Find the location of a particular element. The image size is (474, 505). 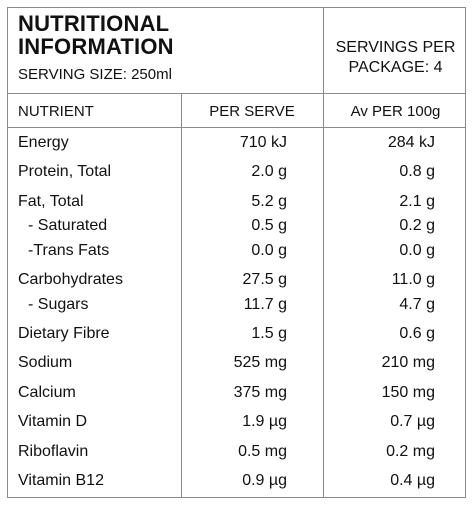

nutrient-name: - Sugars is located at coordinates (58, 304).